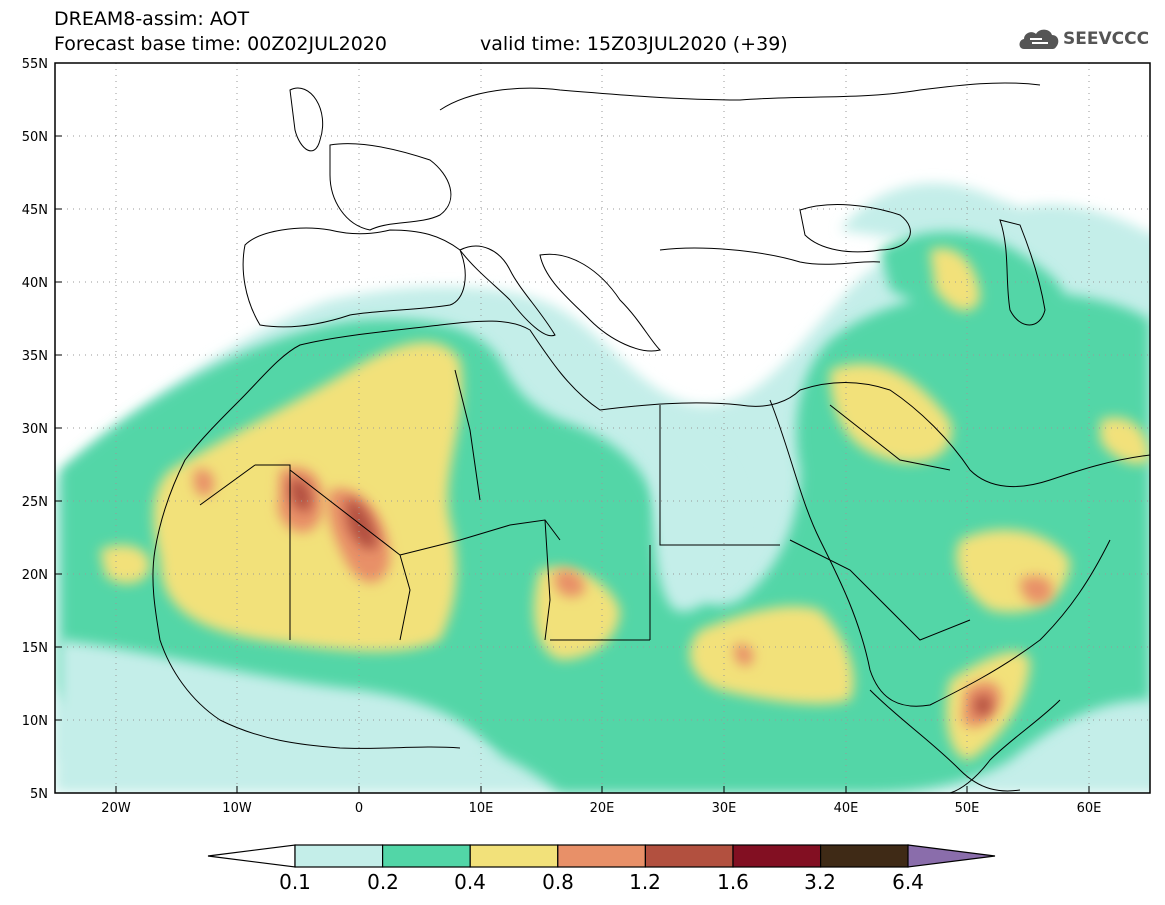 The image size is (1165, 905). I want to click on lat-label: 25N, so click(35, 502).